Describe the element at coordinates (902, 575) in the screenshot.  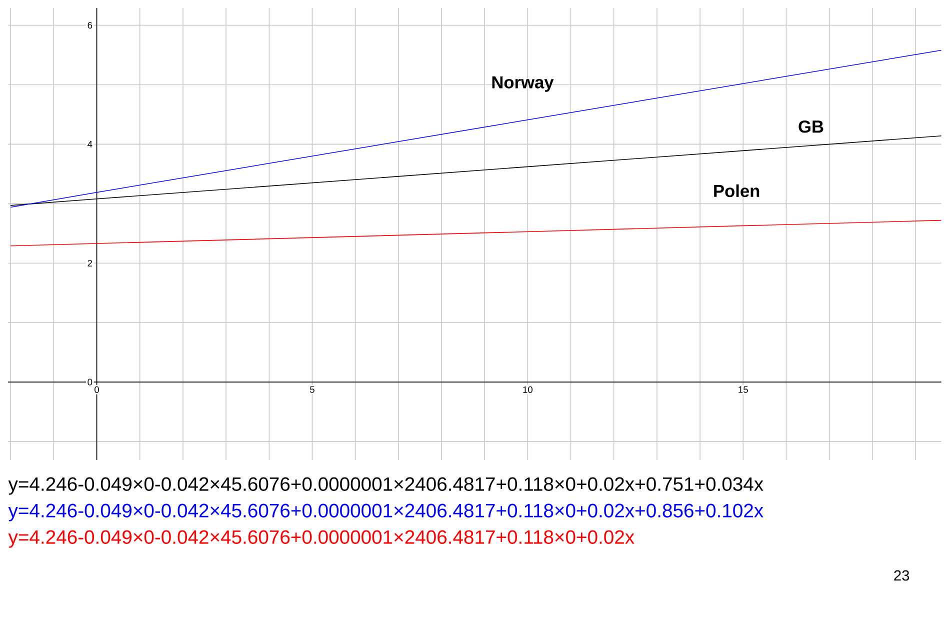
I see `text: 23` at that location.